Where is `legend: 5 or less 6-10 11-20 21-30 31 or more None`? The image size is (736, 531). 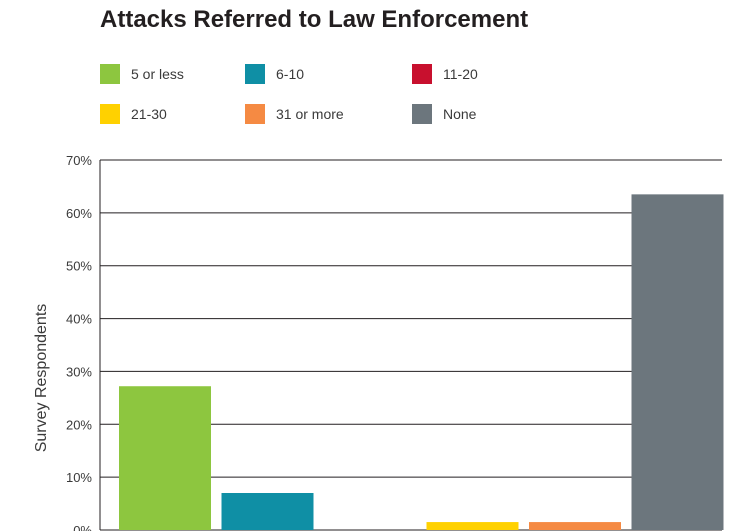 legend: 5 or less 6-10 11-20 21-30 31 or more None is located at coordinates (330, 96).